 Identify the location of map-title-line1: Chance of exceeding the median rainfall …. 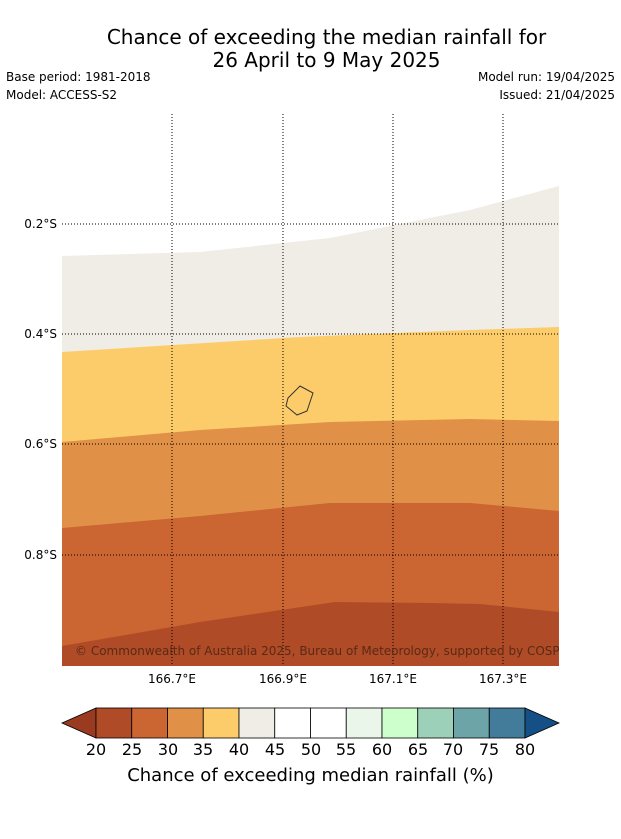
(326, 37).